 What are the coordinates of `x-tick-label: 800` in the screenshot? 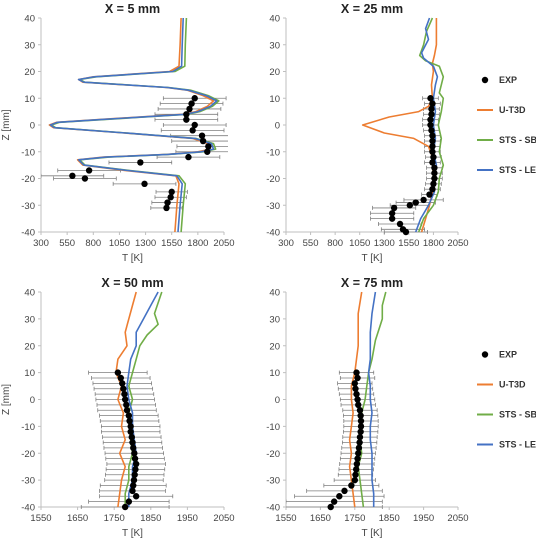 It's located at (93, 243).